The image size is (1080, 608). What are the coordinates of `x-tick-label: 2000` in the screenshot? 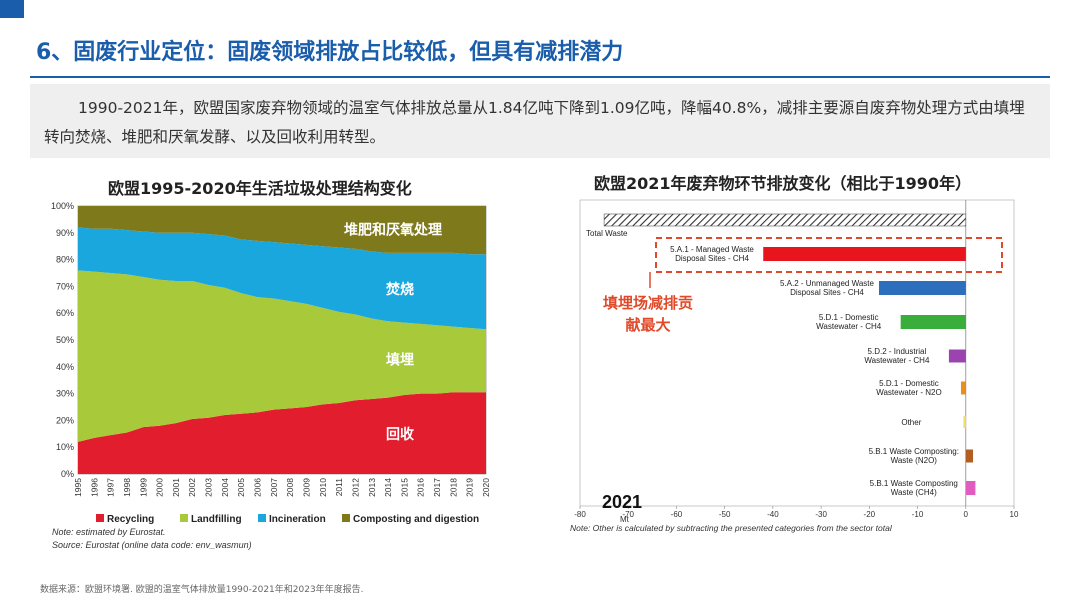 It's located at (160, 487).